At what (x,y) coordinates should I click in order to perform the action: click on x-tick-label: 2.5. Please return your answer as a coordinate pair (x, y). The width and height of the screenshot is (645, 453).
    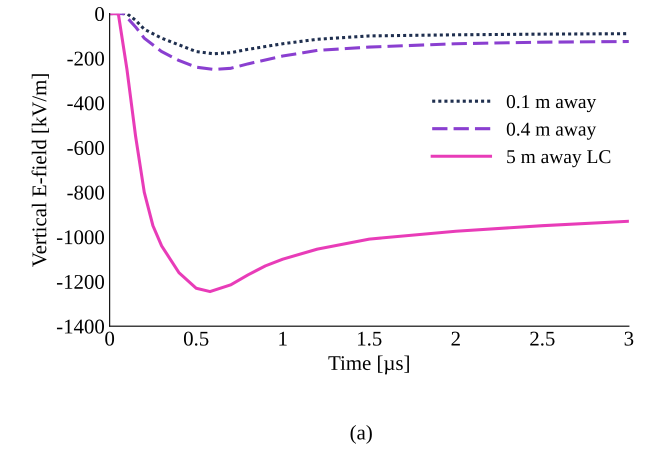
    Looking at the image, I should click on (542, 339).